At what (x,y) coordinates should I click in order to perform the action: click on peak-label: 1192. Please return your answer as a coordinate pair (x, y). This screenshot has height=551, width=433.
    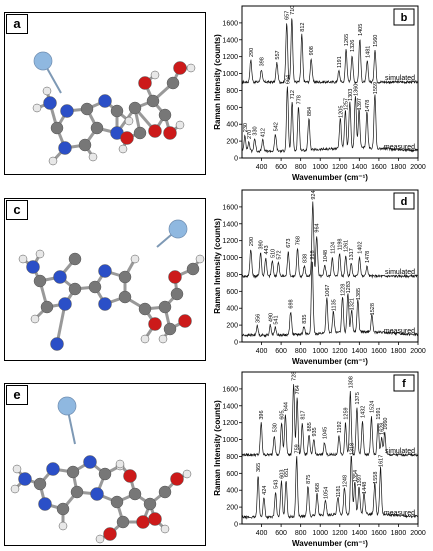
    Looking at the image, I should click on (340, 427).